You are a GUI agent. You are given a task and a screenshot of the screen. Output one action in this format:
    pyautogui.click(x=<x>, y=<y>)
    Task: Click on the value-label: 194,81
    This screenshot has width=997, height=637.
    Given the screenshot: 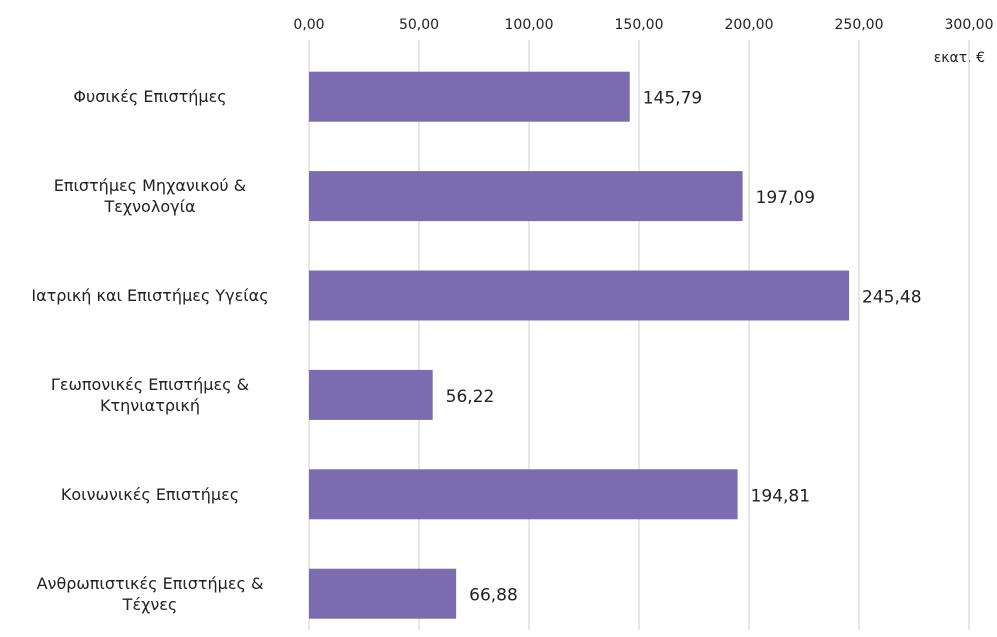 What is the action you would take?
    pyautogui.click(x=780, y=496)
    